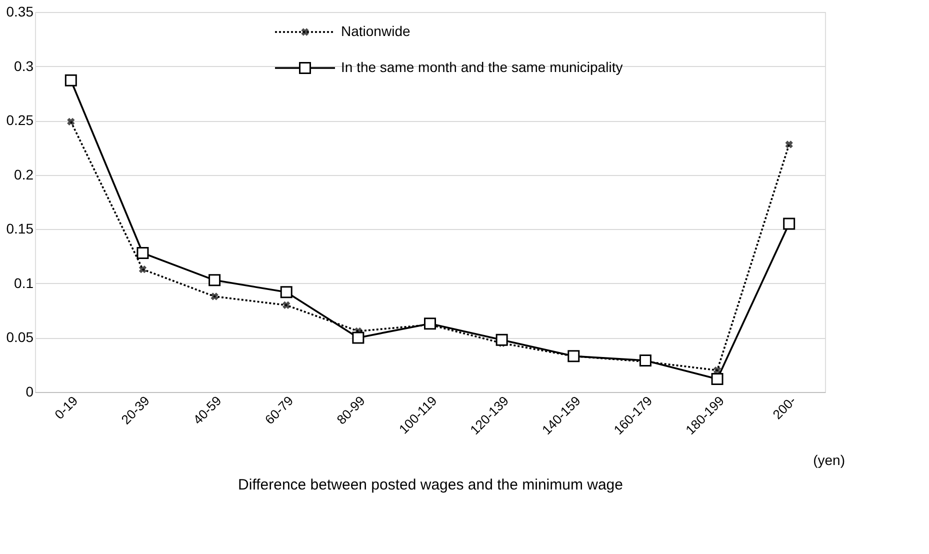  I want to click on x-tick-label: 200-, so click(784, 407).